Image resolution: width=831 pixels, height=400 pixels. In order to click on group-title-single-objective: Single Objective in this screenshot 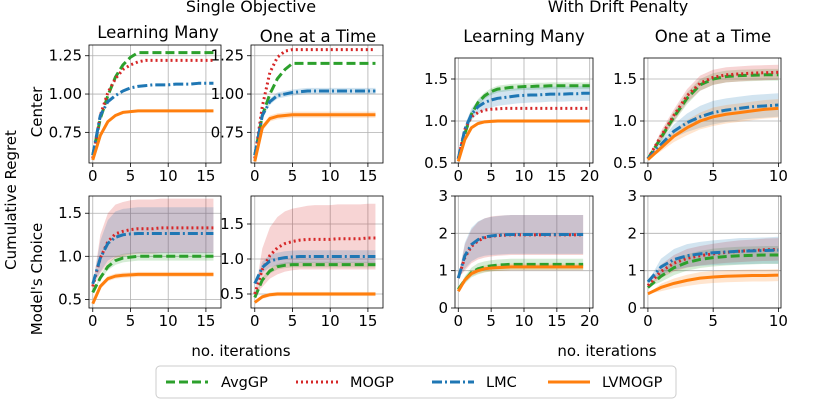, I will do `click(251, 8)`.